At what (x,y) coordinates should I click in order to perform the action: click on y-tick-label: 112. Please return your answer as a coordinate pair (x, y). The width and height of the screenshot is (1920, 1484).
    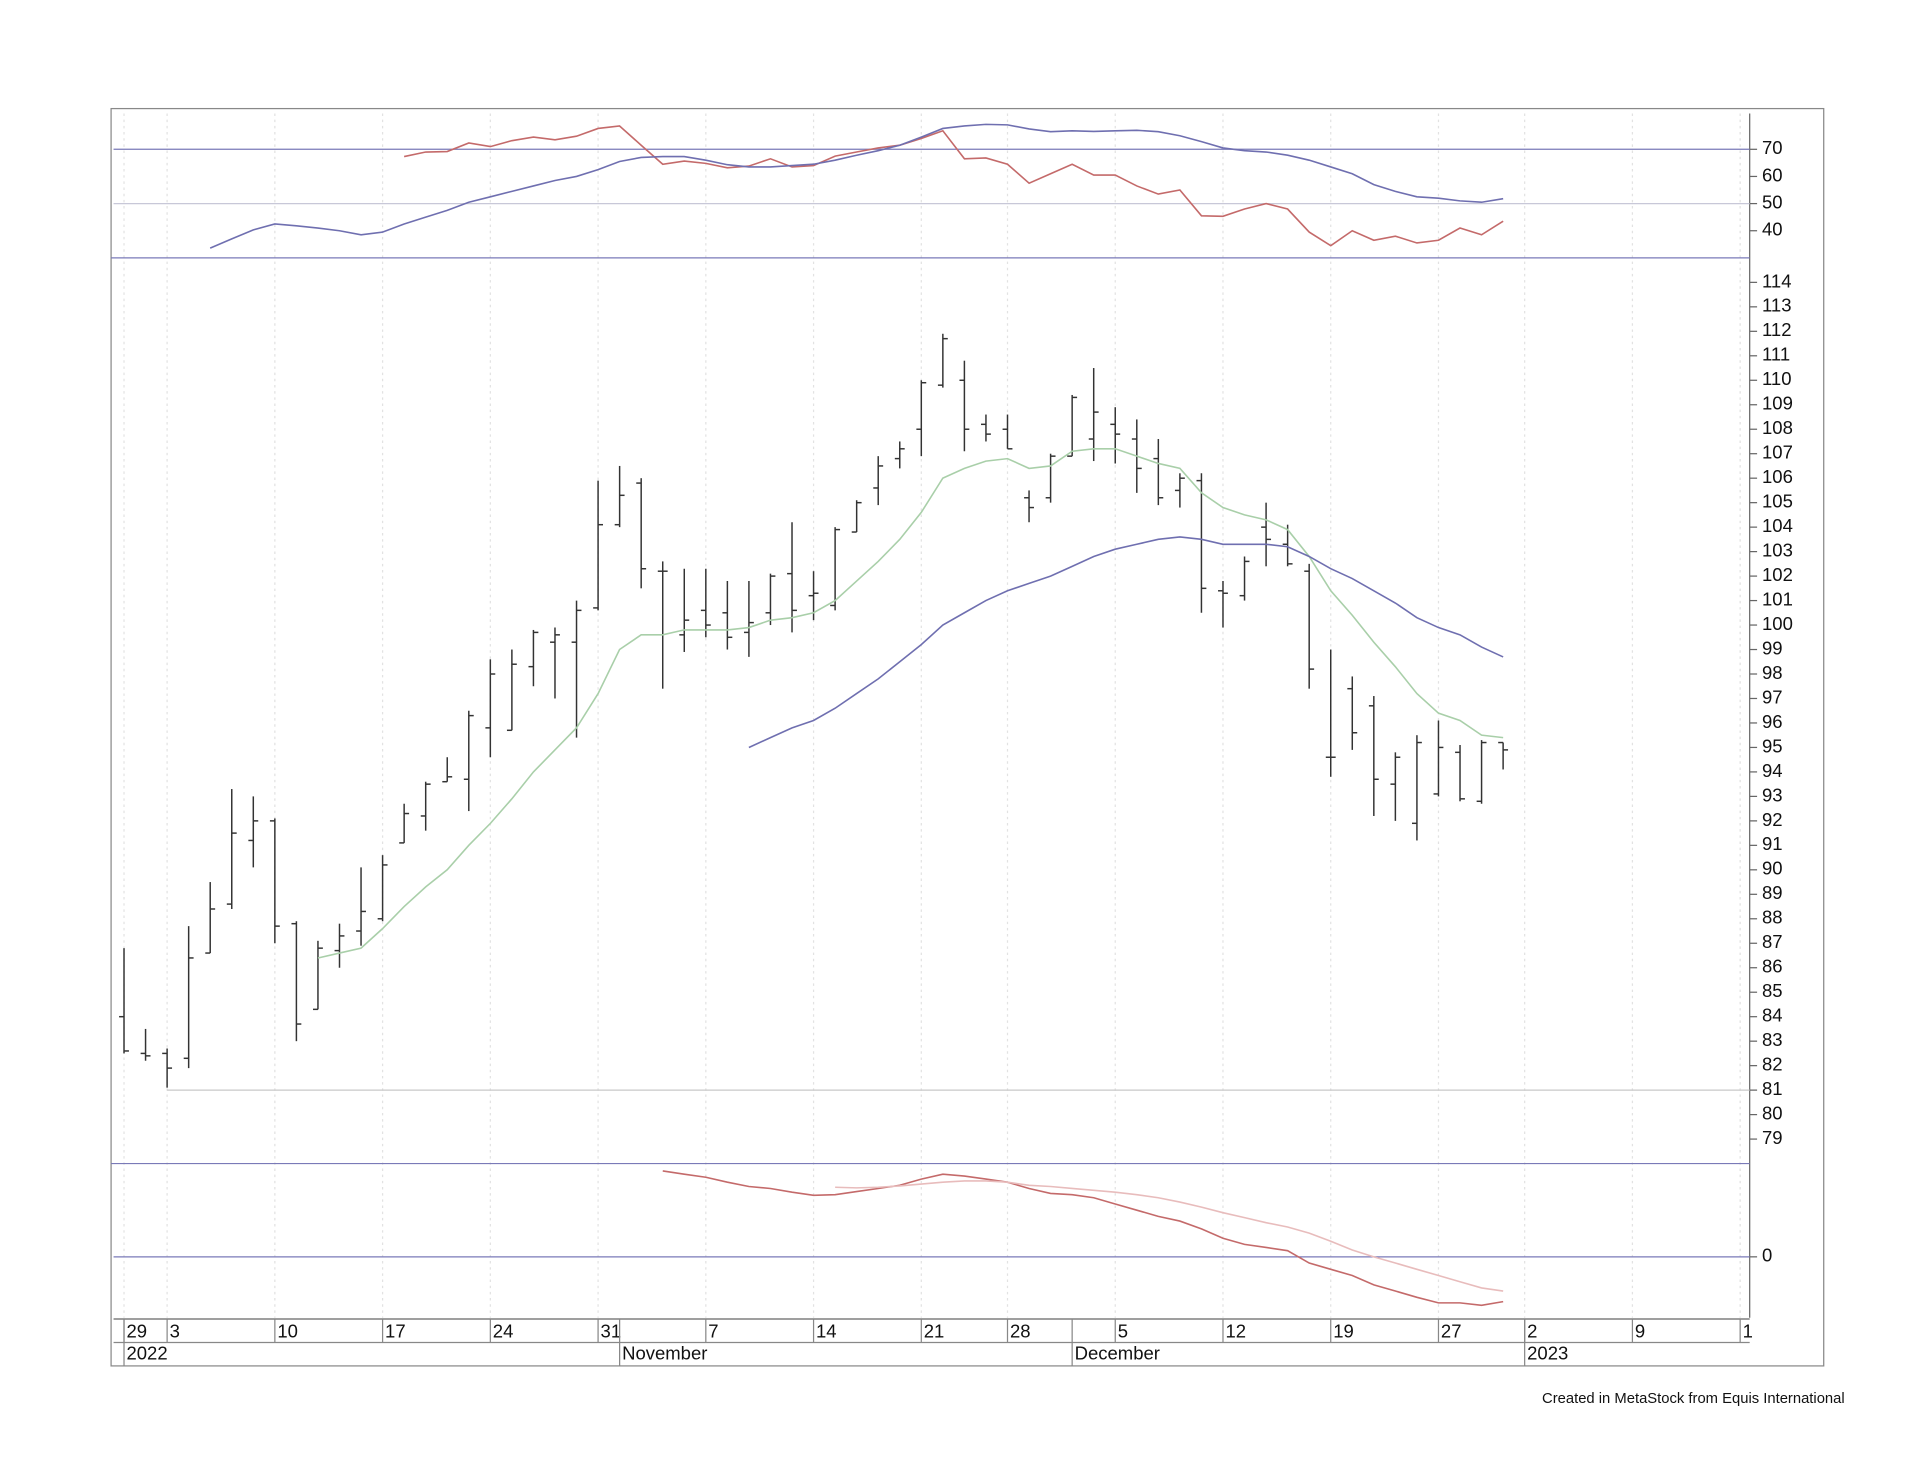
    Looking at the image, I should click on (1777, 329).